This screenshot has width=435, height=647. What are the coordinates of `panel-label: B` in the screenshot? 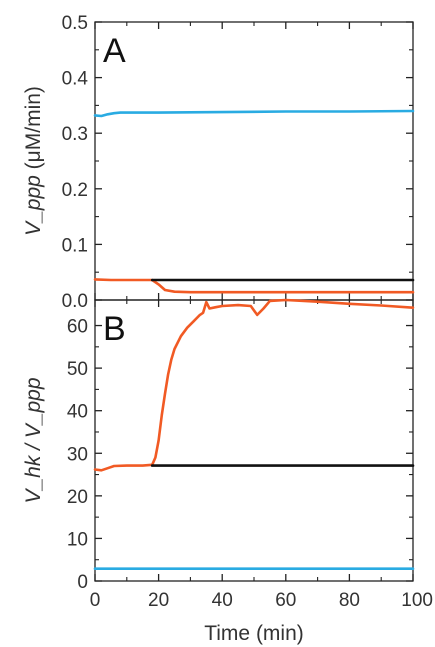 It's located at (114, 329).